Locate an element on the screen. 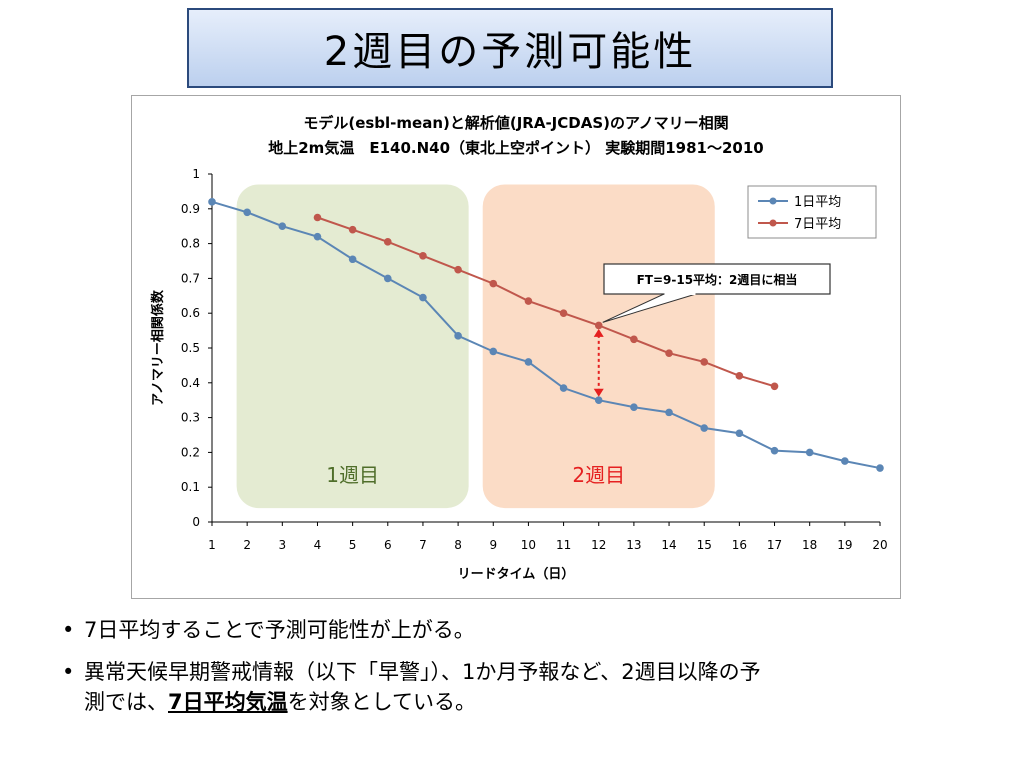 Image resolution: width=1024 pixels, height=768 pixels. x-tick-label: 14 is located at coordinates (668, 545).